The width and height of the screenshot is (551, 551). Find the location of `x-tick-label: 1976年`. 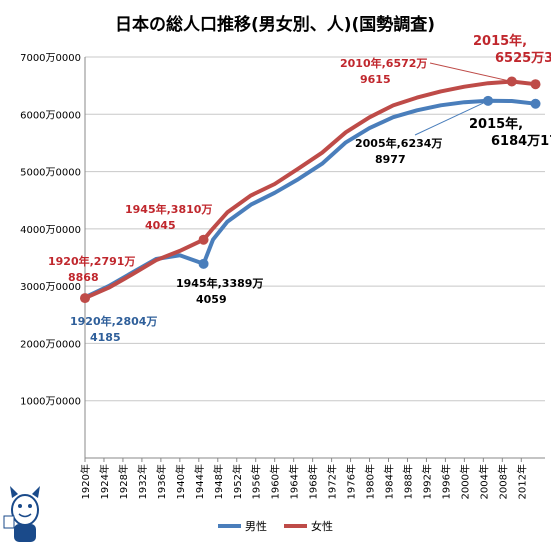

x-tick-label: 1976年 is located at coordinates (351, 481).